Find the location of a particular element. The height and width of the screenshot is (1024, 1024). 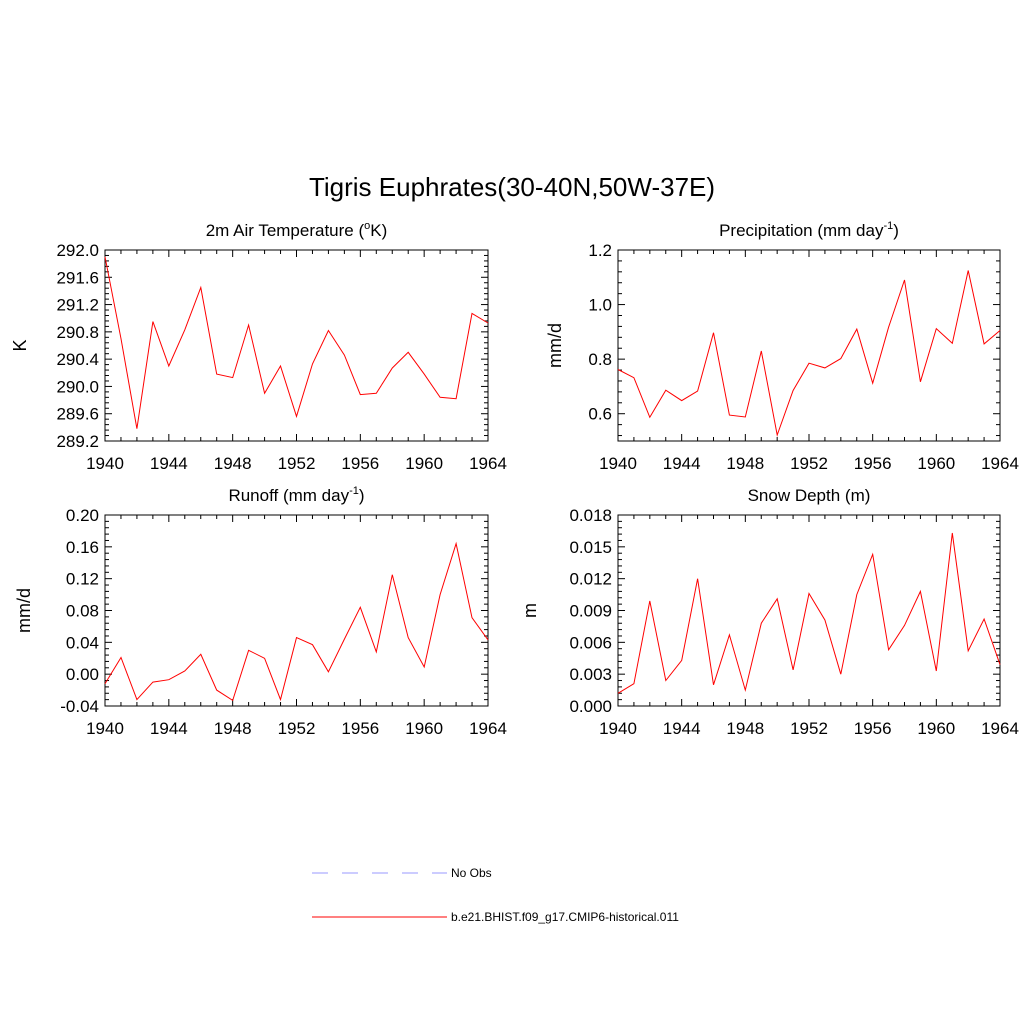

y-tick-label: 0.20 is located at coordinates (82, 515).